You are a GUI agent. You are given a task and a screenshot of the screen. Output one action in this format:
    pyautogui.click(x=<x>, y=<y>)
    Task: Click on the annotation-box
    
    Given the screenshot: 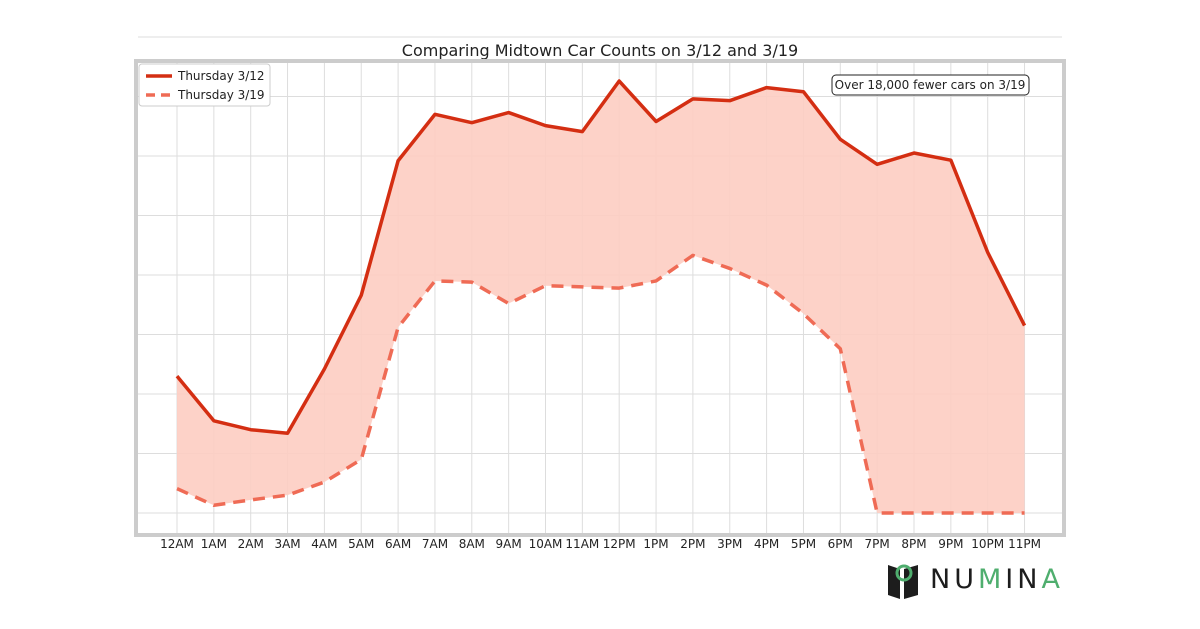 What is the action you would take?
    pyautogui.click(x=930, y=85)
    